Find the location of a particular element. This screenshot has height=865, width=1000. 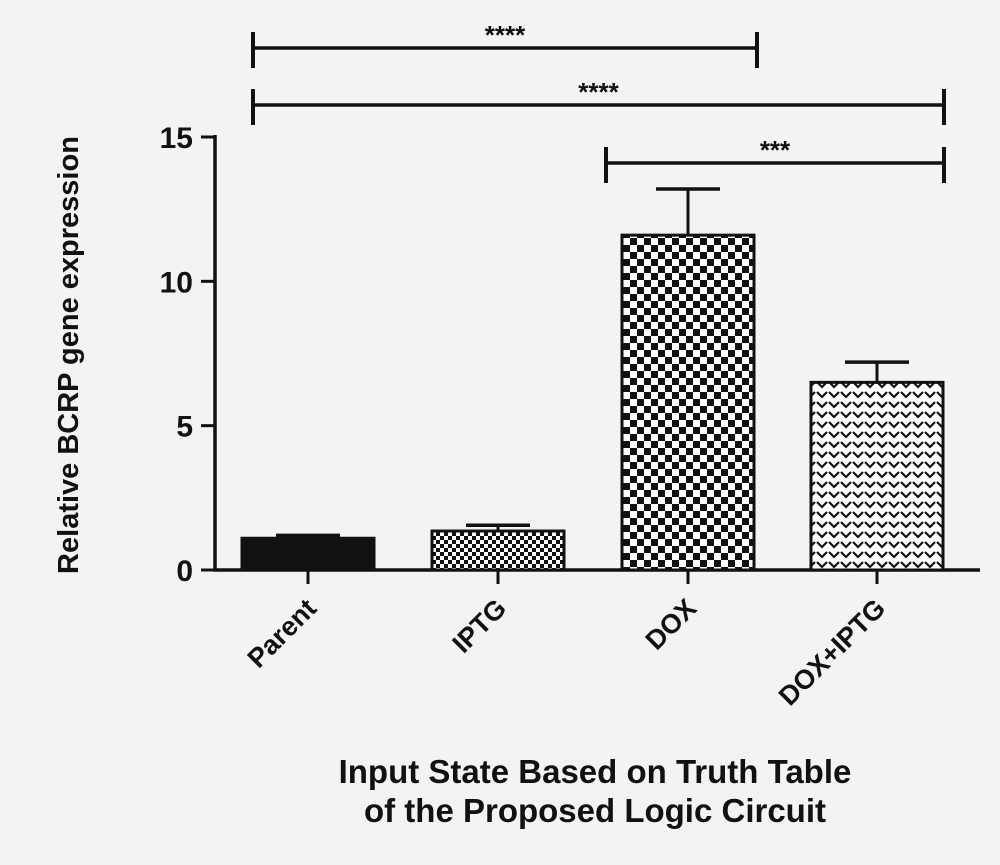

y-tick-label: 15 is located at coordinates (176, 138).